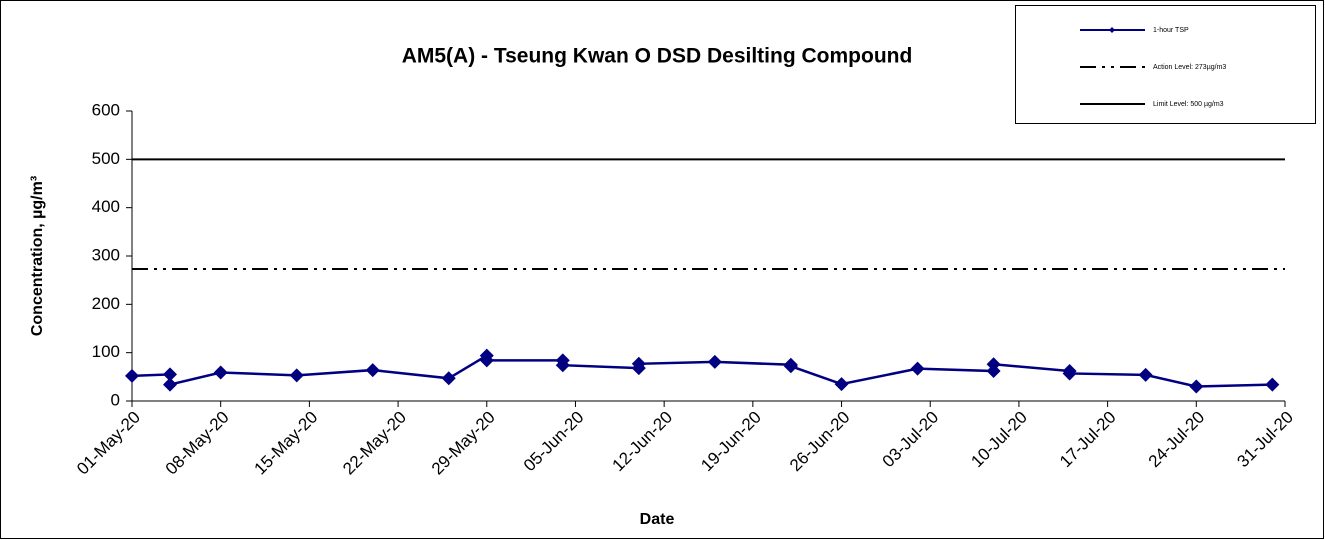 Image resolution: width=1325 pixels, height=540 pixels. Describe the element at coordinates (1112, 30) in the screenshot. I see `legend-marker` at that location.